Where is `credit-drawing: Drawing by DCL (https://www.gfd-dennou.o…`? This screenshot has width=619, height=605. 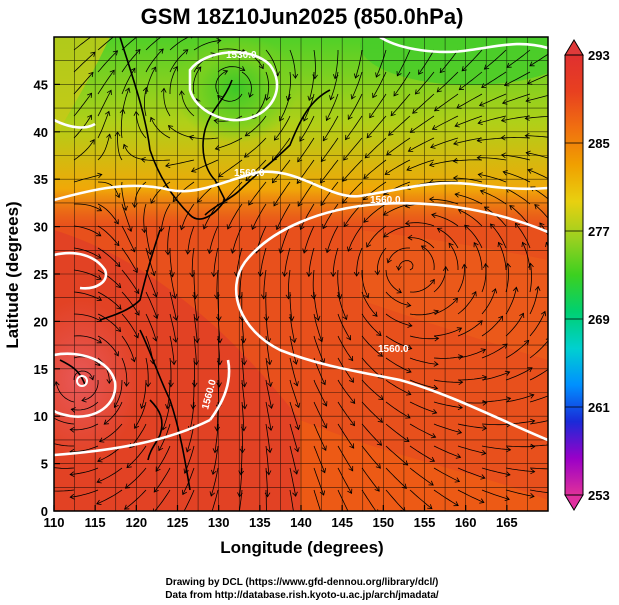
credit-drawing: Drawing by DCL (https://www.gfd-dennou.o… is located at coordinates (302, 582).